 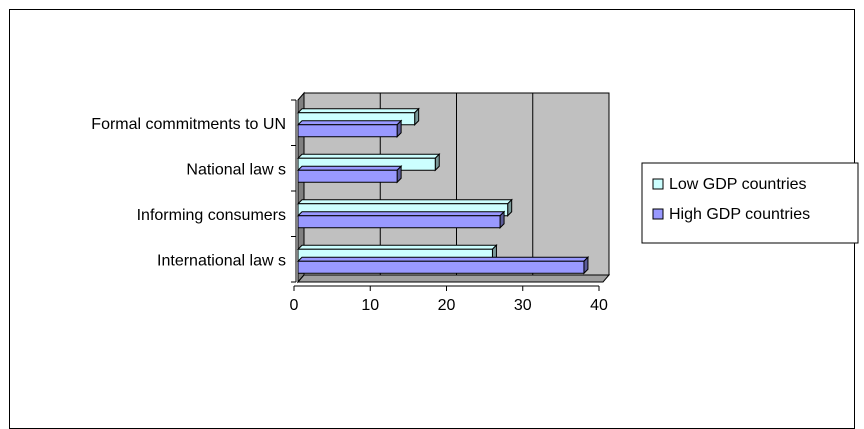 I want to click on plot-floor, so click(x=453, y=278).